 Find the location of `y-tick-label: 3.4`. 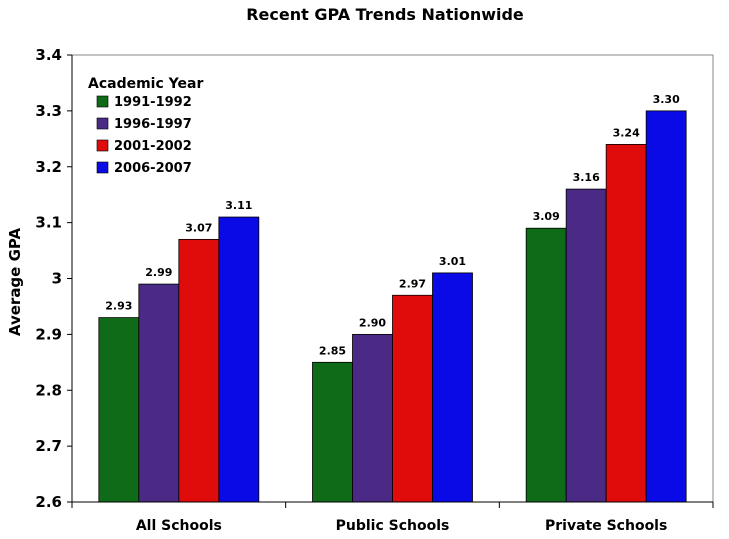

y-tick-label: 3.4 is located at coordinates (48, 55).